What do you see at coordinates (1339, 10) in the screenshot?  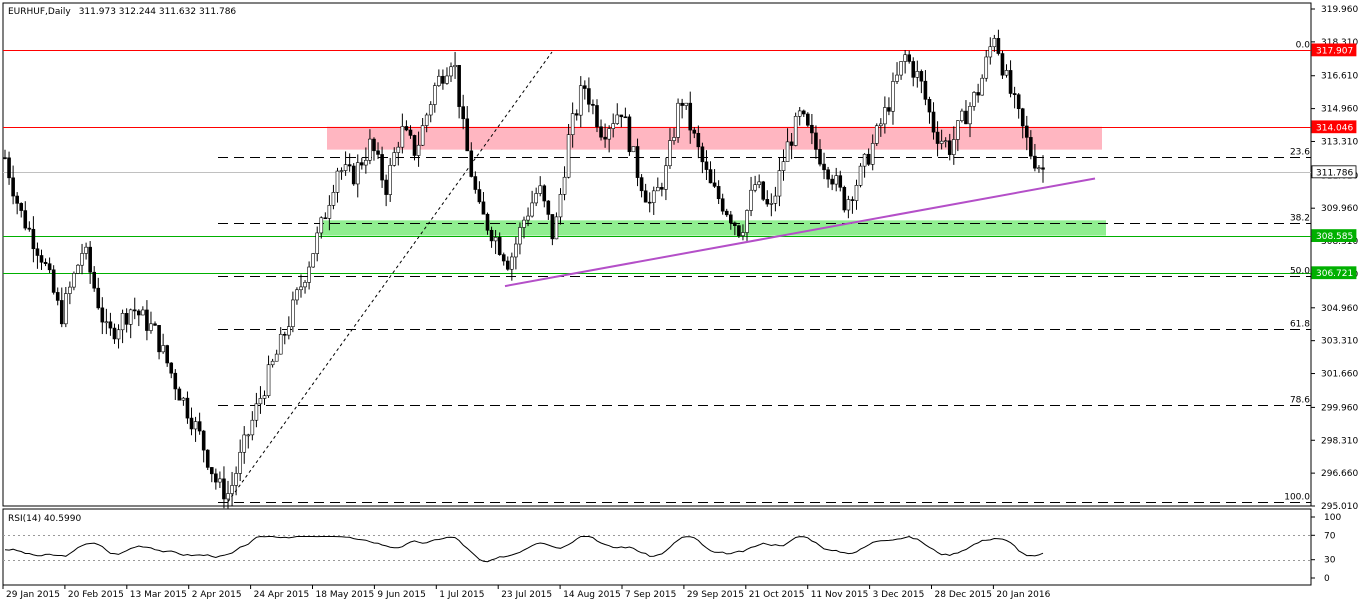 I see `y-tick-label: 319.960` at bounding box center [1339, 10].